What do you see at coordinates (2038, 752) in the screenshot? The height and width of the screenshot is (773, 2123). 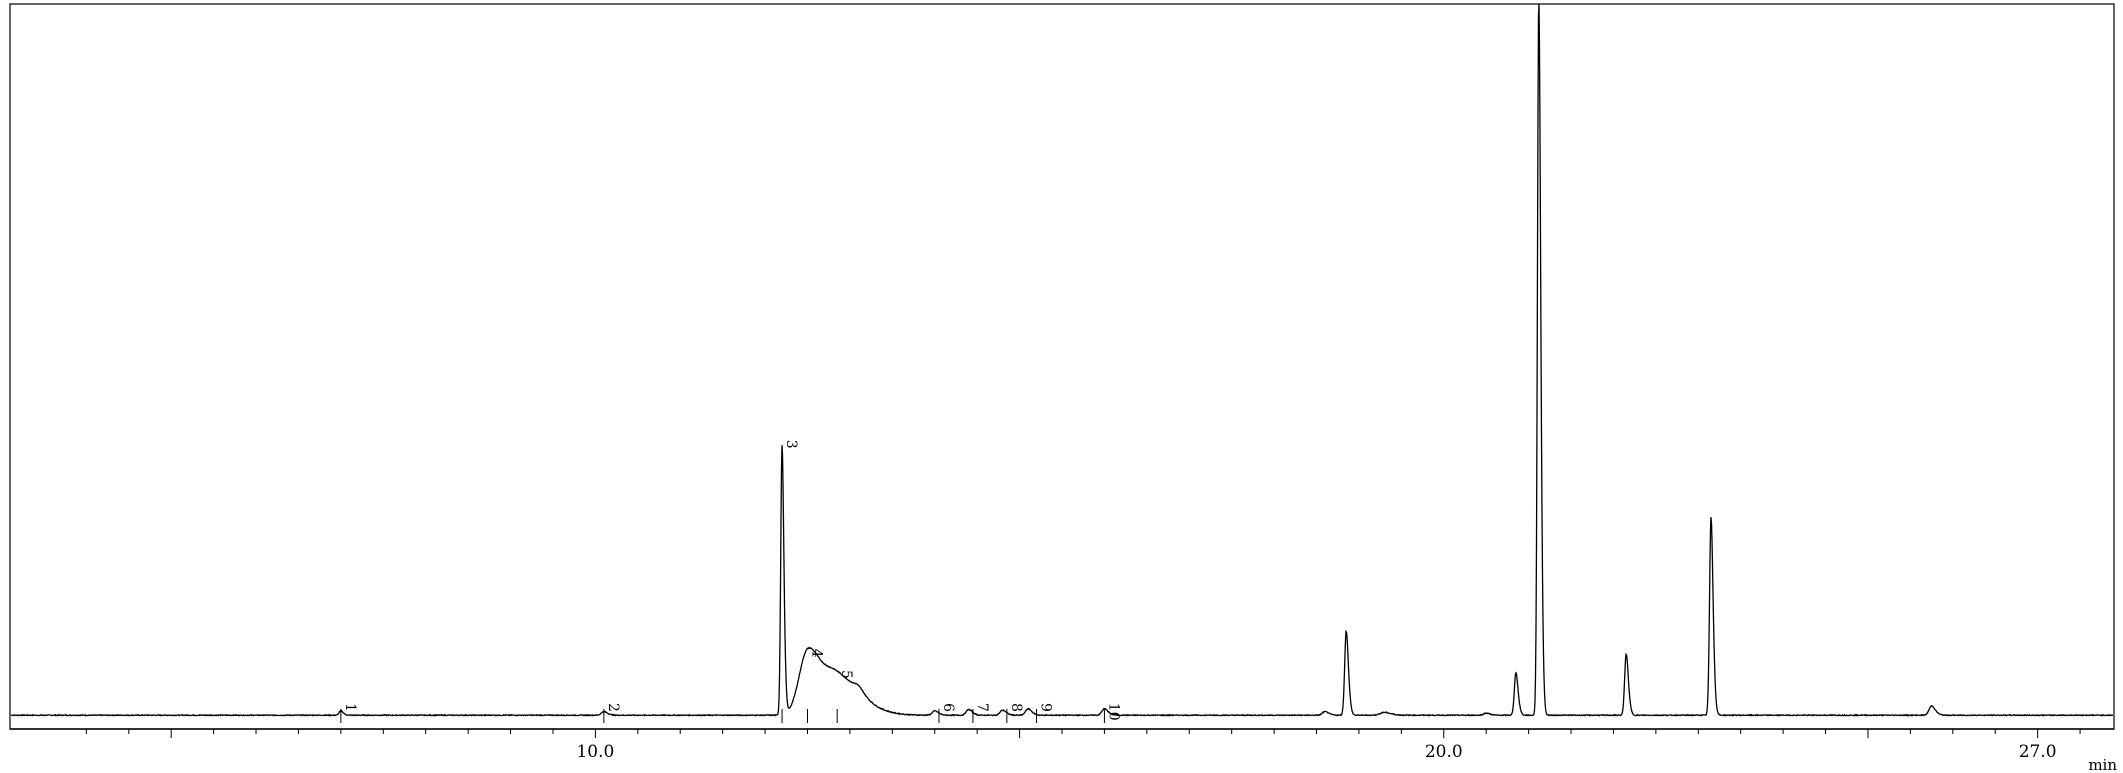 I see `x-tick-label: 27.0` at bounding box center [2038, 752].